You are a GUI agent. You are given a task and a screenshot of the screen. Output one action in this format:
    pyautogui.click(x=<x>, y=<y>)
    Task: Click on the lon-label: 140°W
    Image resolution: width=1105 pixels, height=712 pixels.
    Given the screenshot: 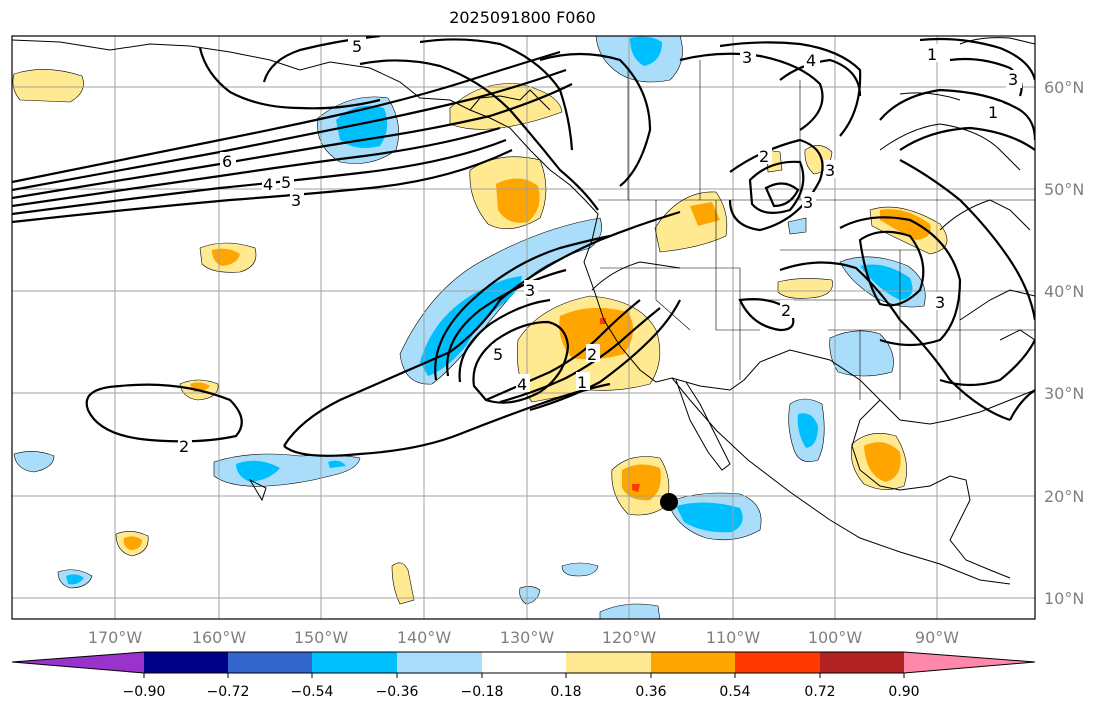 What is the action you would take?
    pyautogui.click(x=424, y=637)
    